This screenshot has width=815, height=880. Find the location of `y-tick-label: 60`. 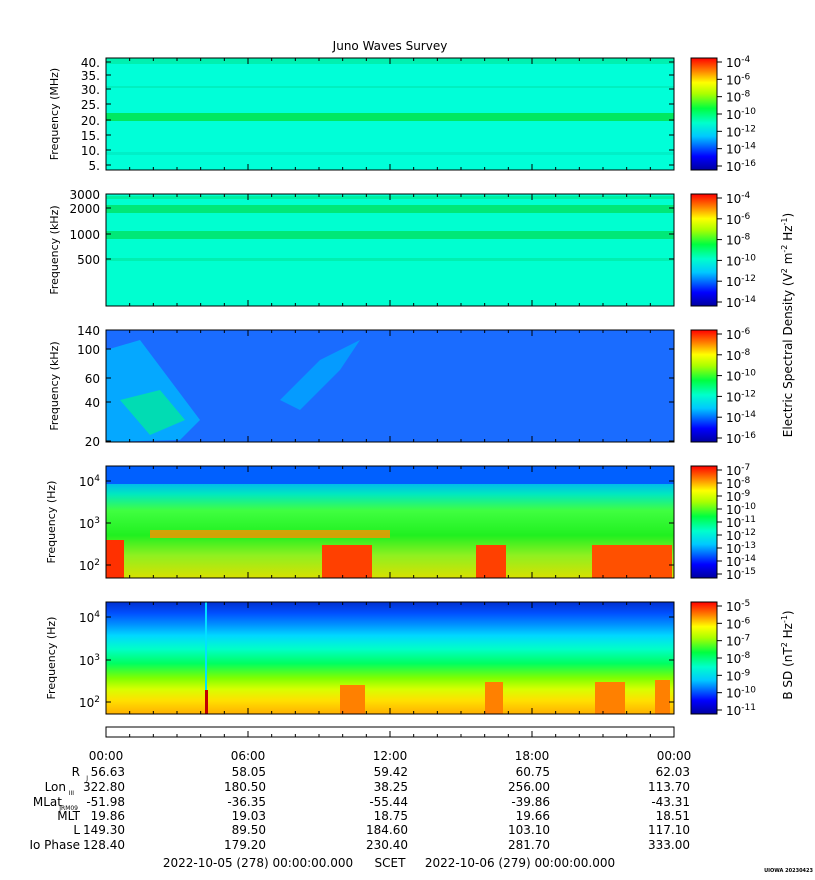

y-tick-label: 60 is located at coordinates (92, 379).